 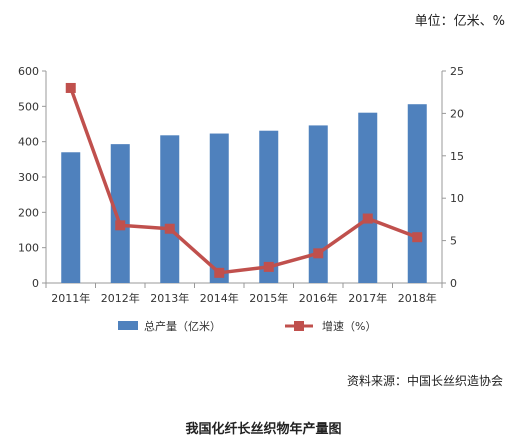 I want to click on x-tick-label: 2013年, so click(x=169, y=298).